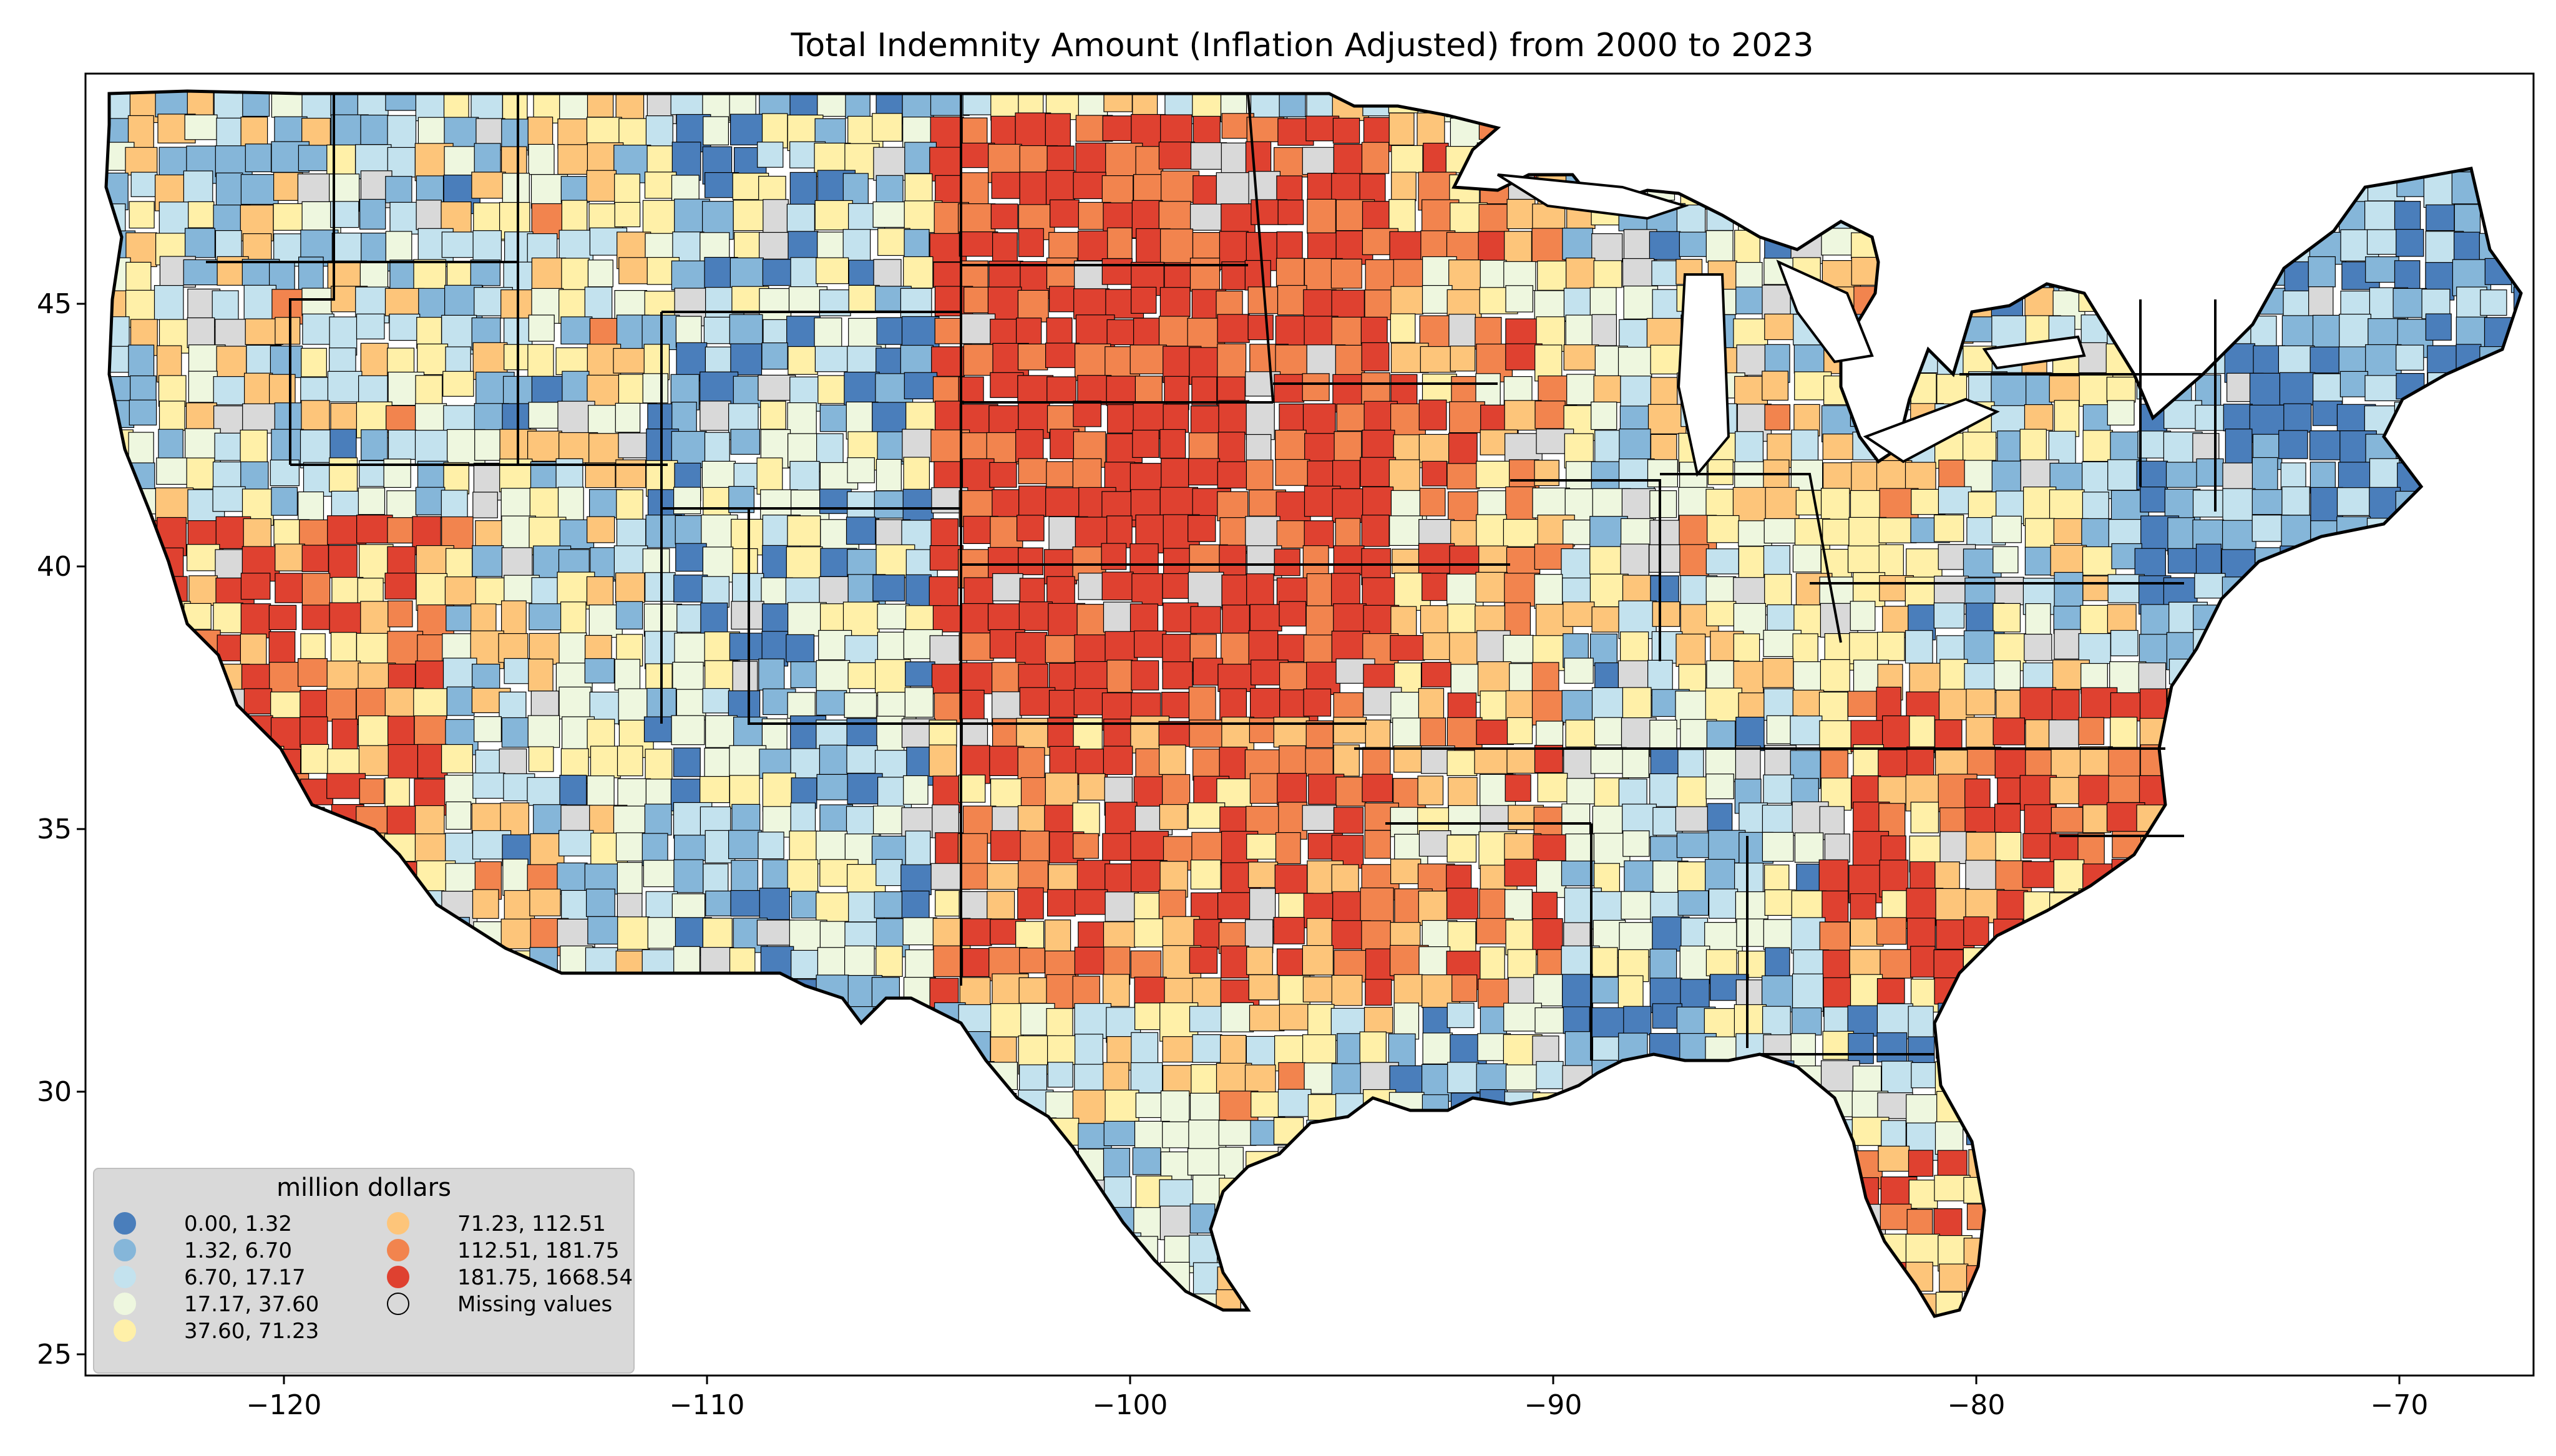  I want to click on x-axis: −120 −110 −100 −90 −80 −70, so click(1337, 1399).